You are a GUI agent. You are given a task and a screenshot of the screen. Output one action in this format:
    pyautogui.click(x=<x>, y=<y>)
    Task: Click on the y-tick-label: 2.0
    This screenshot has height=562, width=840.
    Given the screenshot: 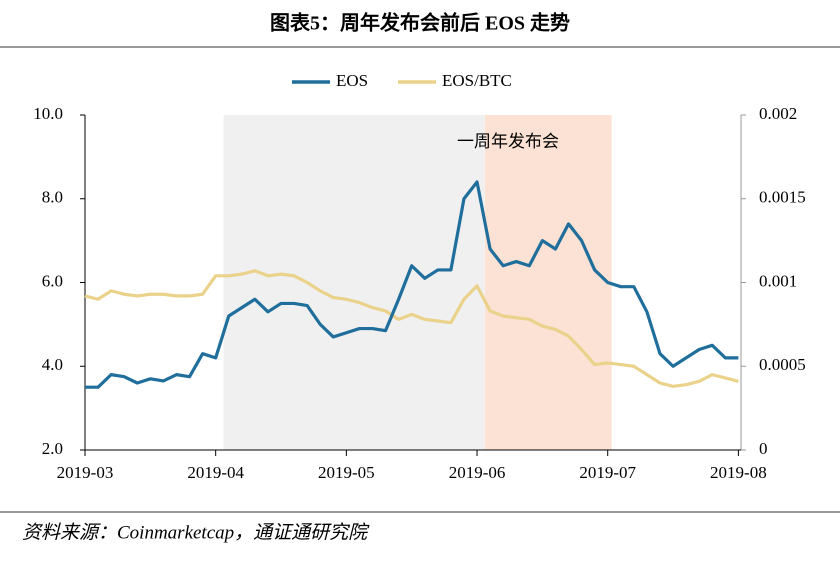 What is the action you would take?
    pyautogui.click(x=52, y=448)
    